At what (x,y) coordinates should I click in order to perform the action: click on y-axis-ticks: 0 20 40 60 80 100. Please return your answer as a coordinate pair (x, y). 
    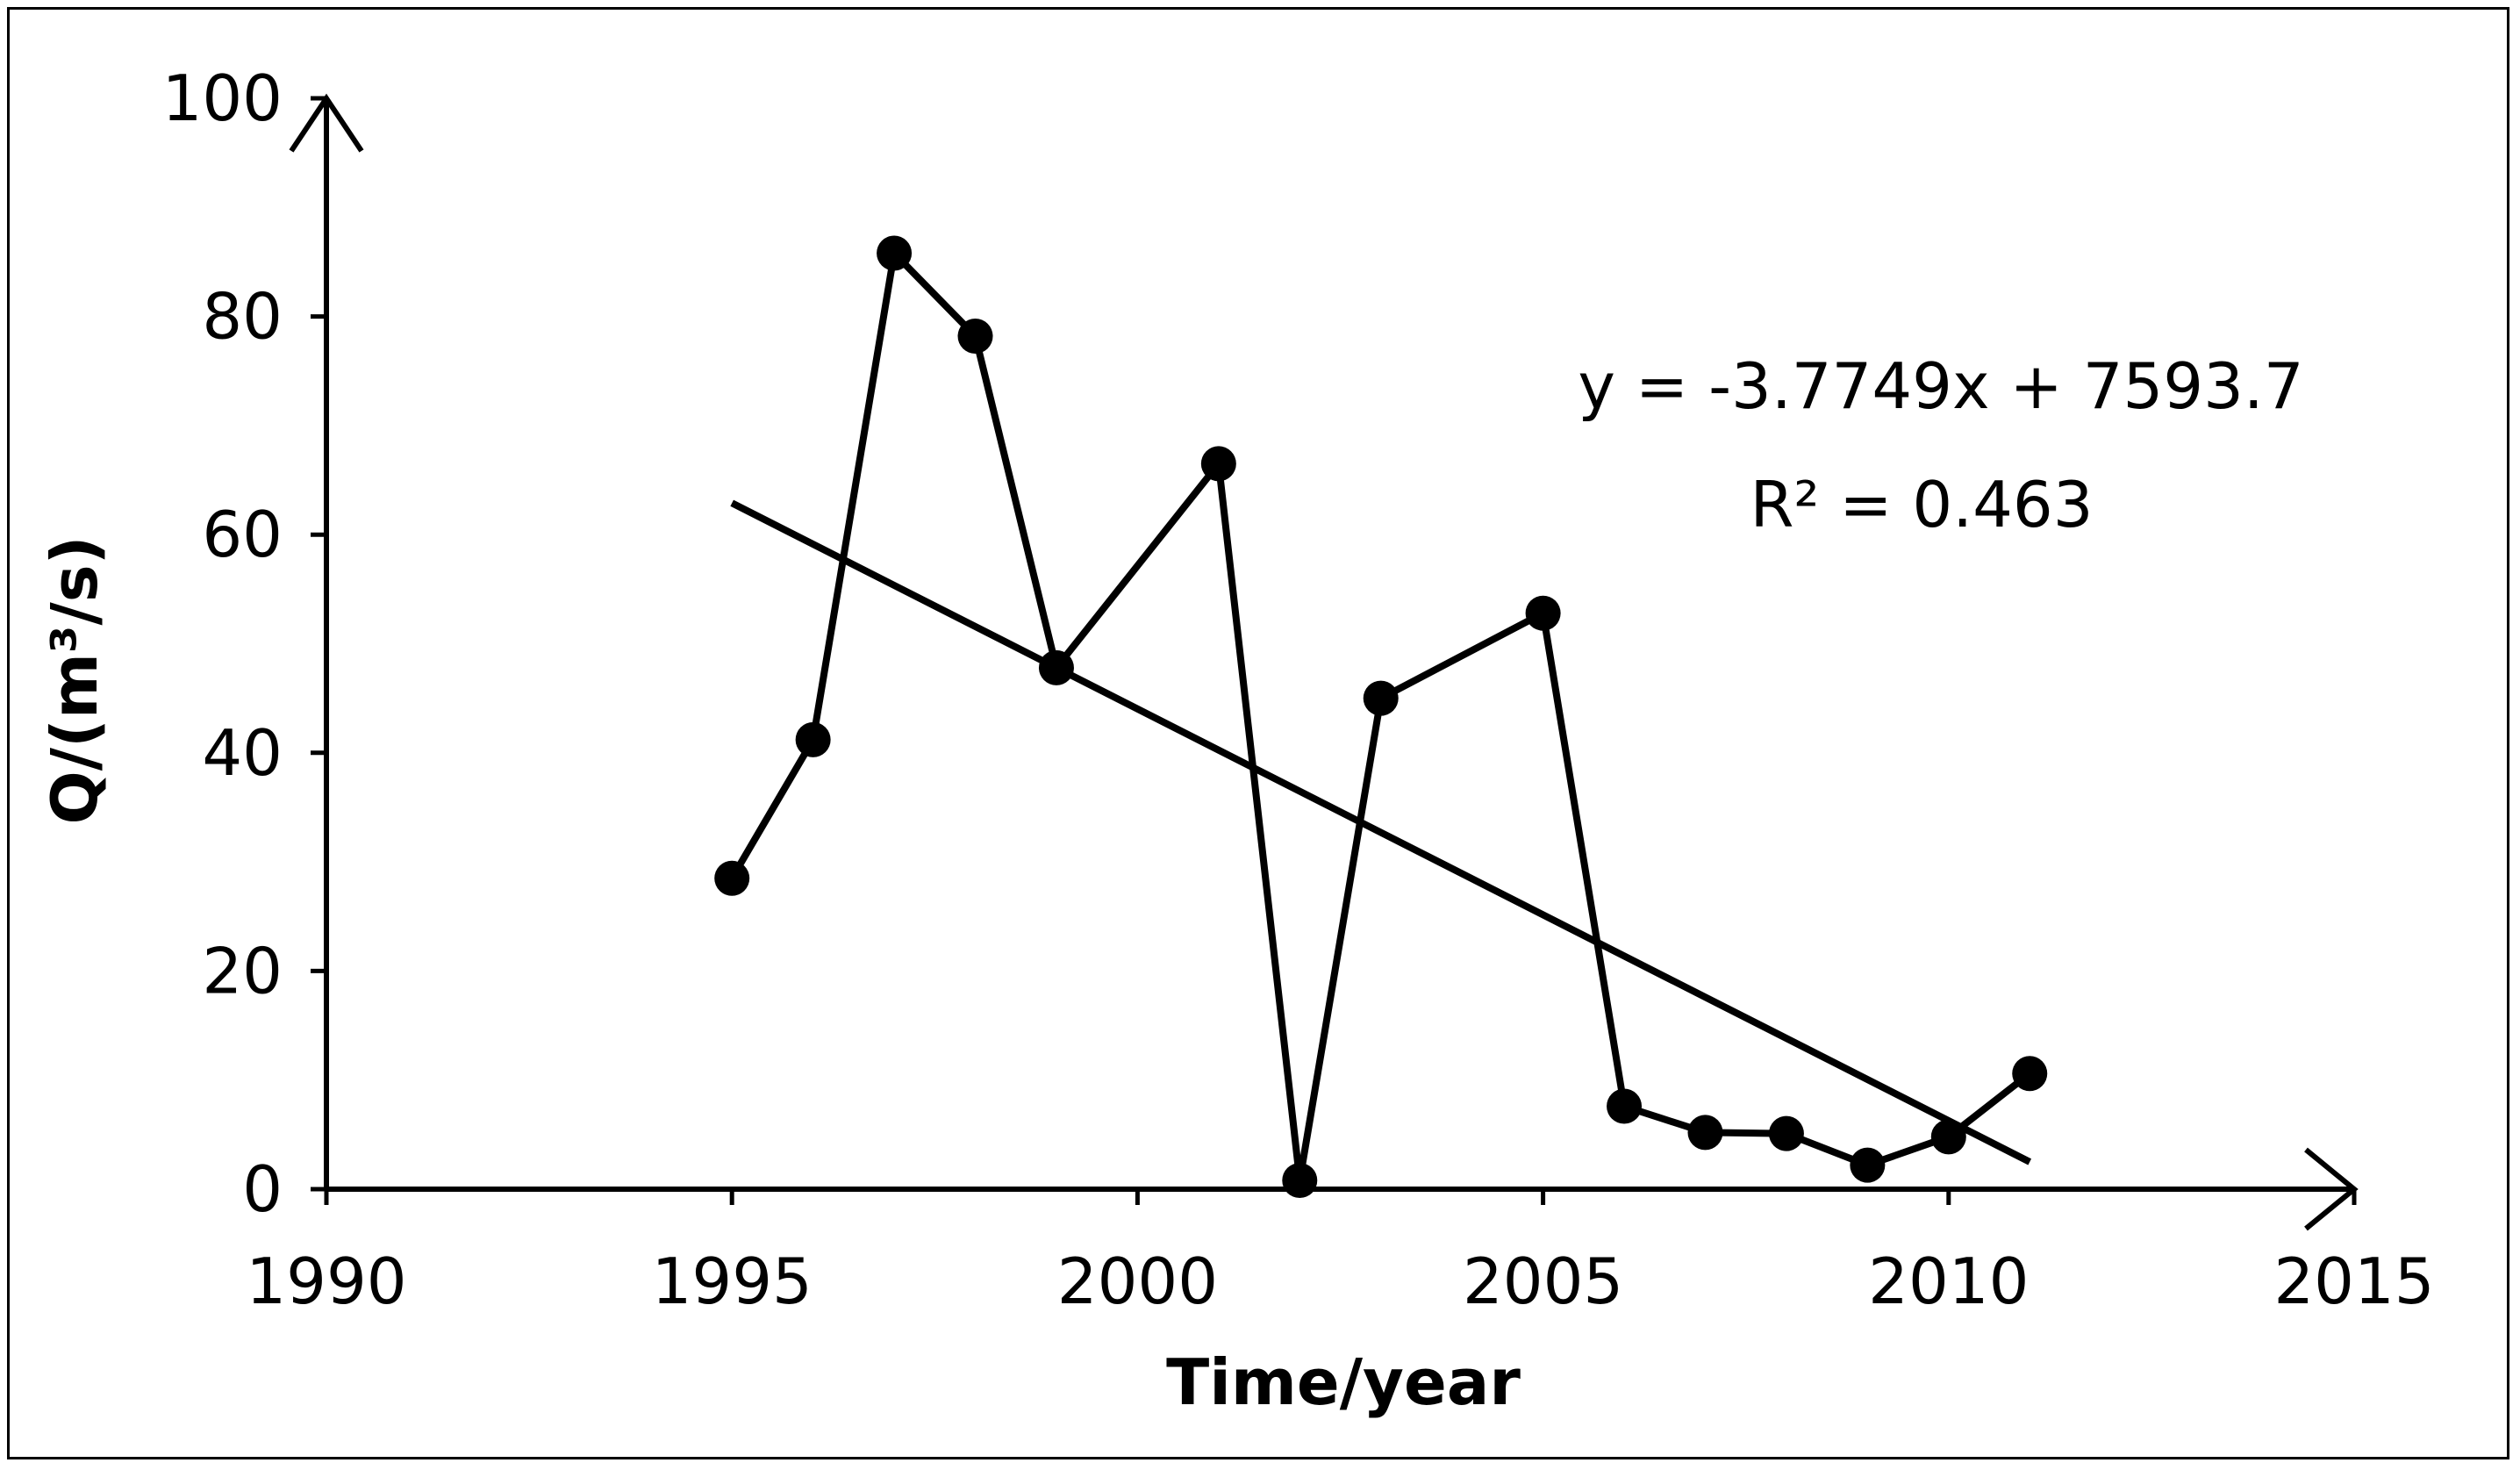
    Looking at the image, I should click on (244, 643).